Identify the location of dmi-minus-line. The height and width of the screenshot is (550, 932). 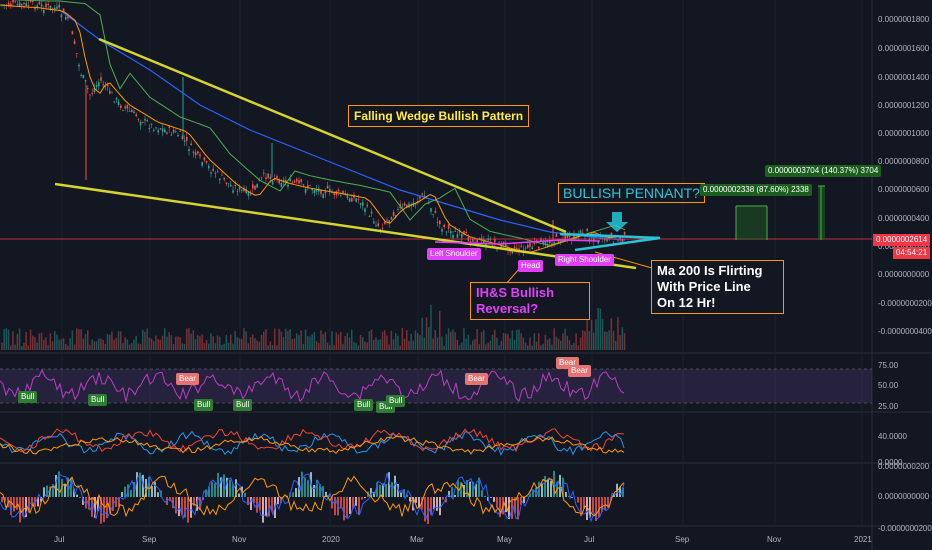
(312, 440).